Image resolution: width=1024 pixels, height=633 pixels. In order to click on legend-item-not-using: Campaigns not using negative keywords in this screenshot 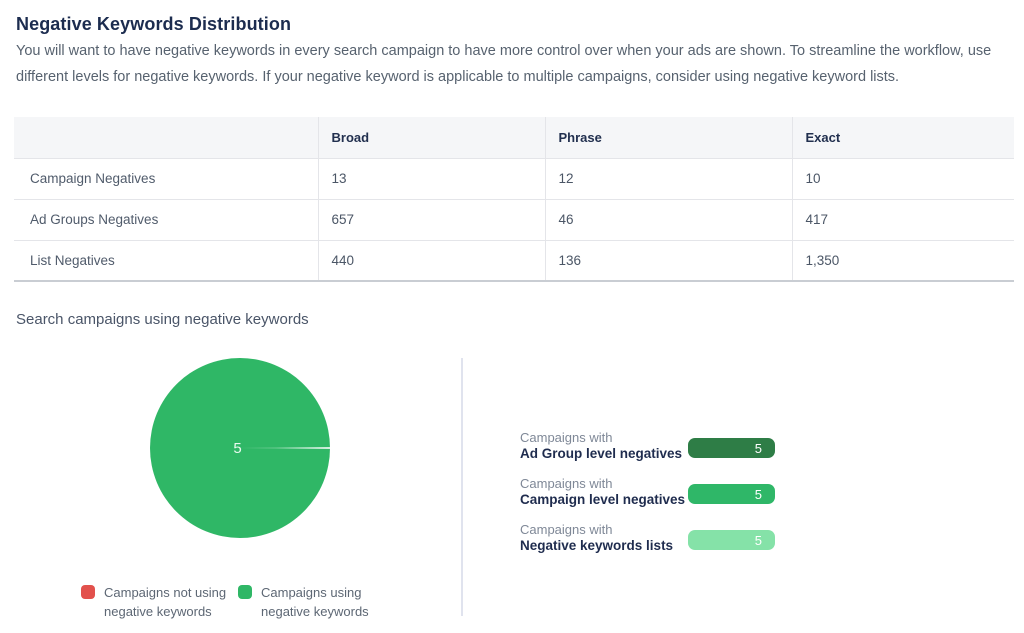, I will do `click(153, 602)`.